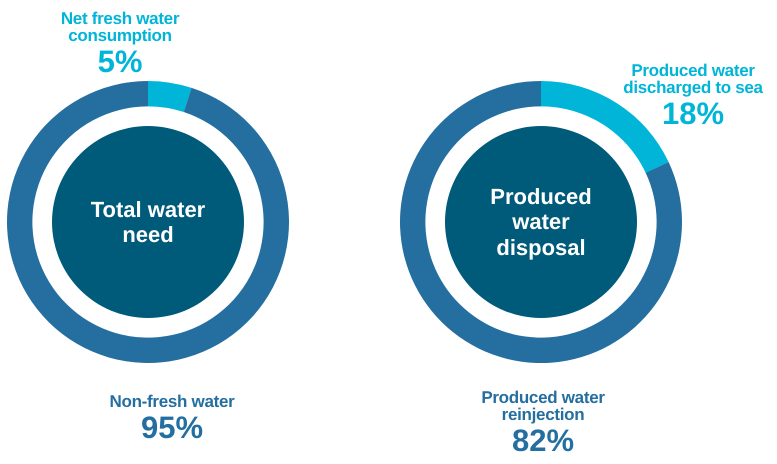  I want to click on donut-slice, so click(170, 96).